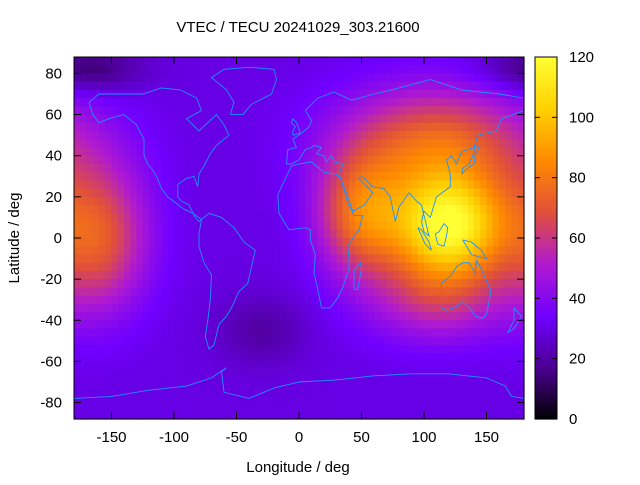 This screenshot has height=485, width=640. Describe the element at coordinates (227, 281) in the screenshot. I see `south-america-coast` at that location.